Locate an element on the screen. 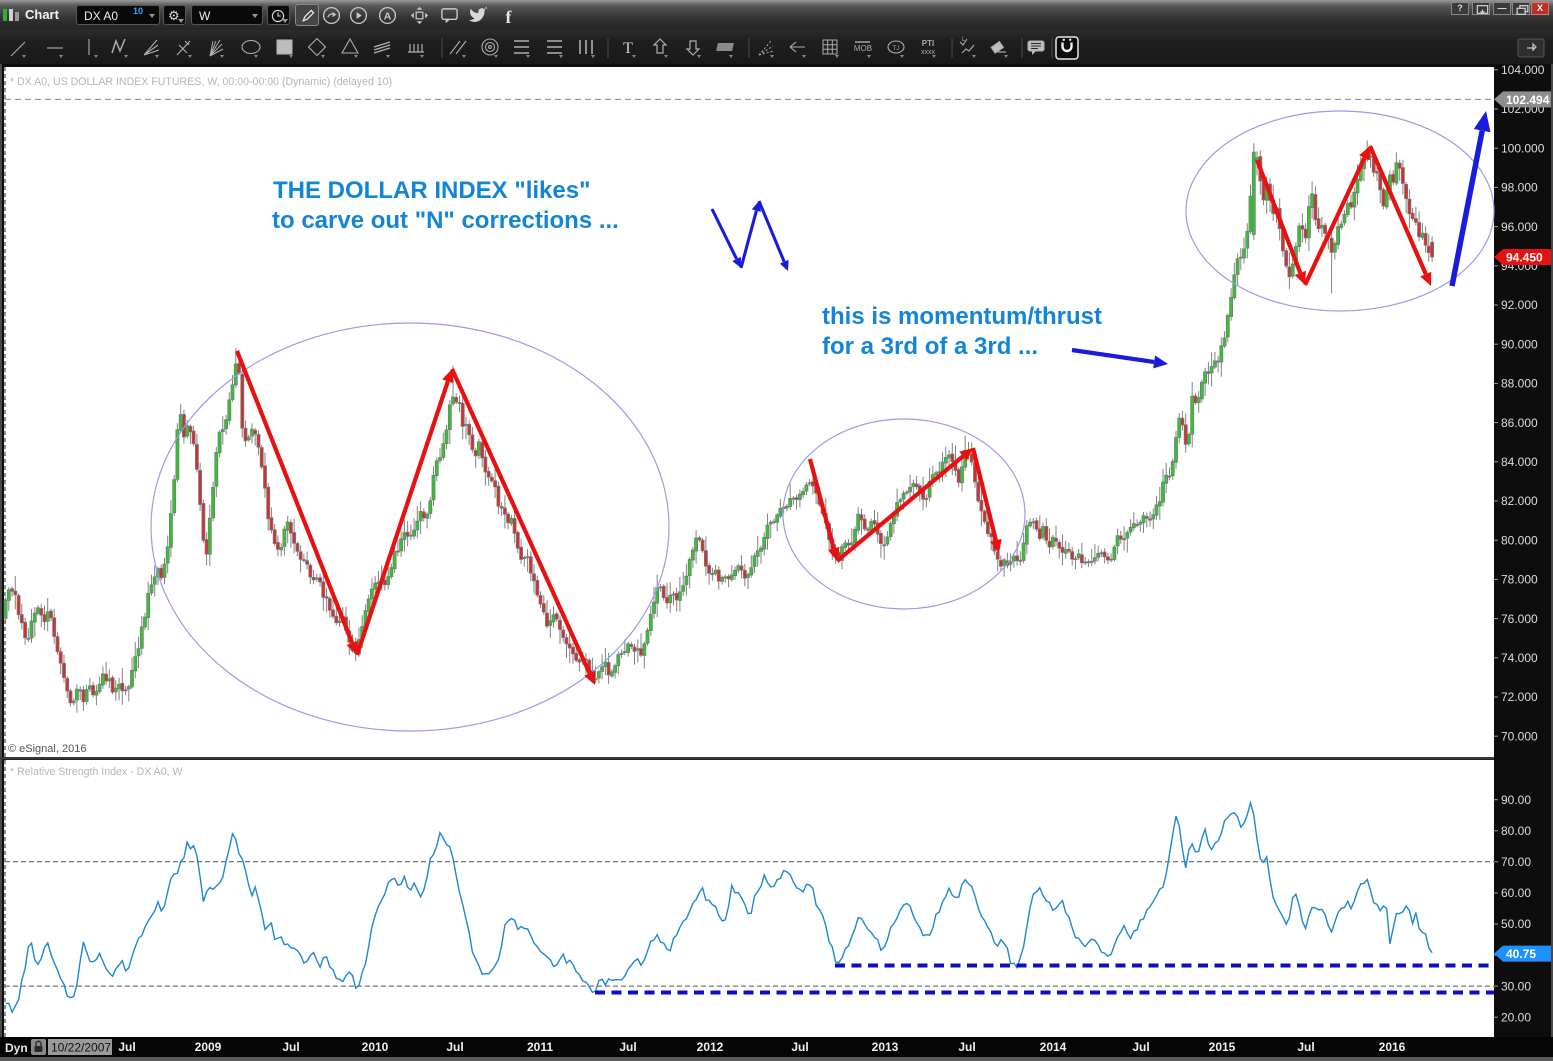 Image resolution: width=1553 pixels, height=1061 pixels. svg-text: 10/22/2007 is located at coordinates (81, 1048).